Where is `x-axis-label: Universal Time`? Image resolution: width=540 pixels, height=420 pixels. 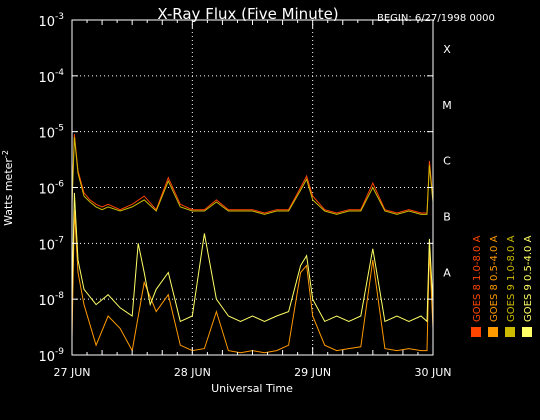 x-axis-label: Universal Time is located at coordinates (252, 388).